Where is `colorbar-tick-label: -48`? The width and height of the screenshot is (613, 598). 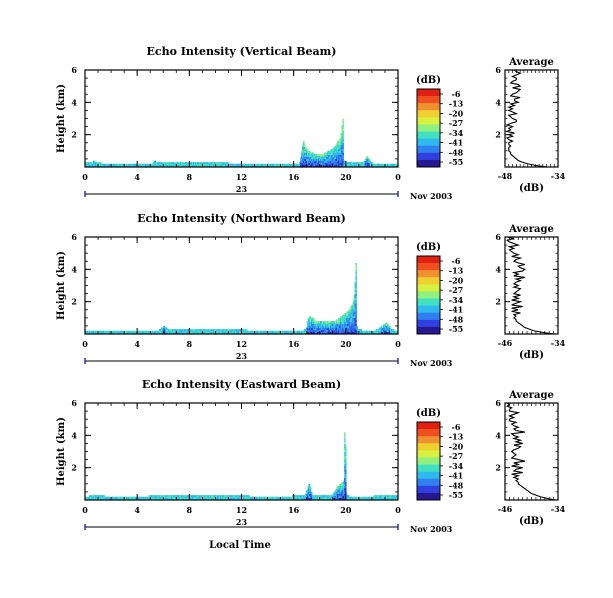
colorbar-tick-label: -48 is located at coordinates (456, 319).